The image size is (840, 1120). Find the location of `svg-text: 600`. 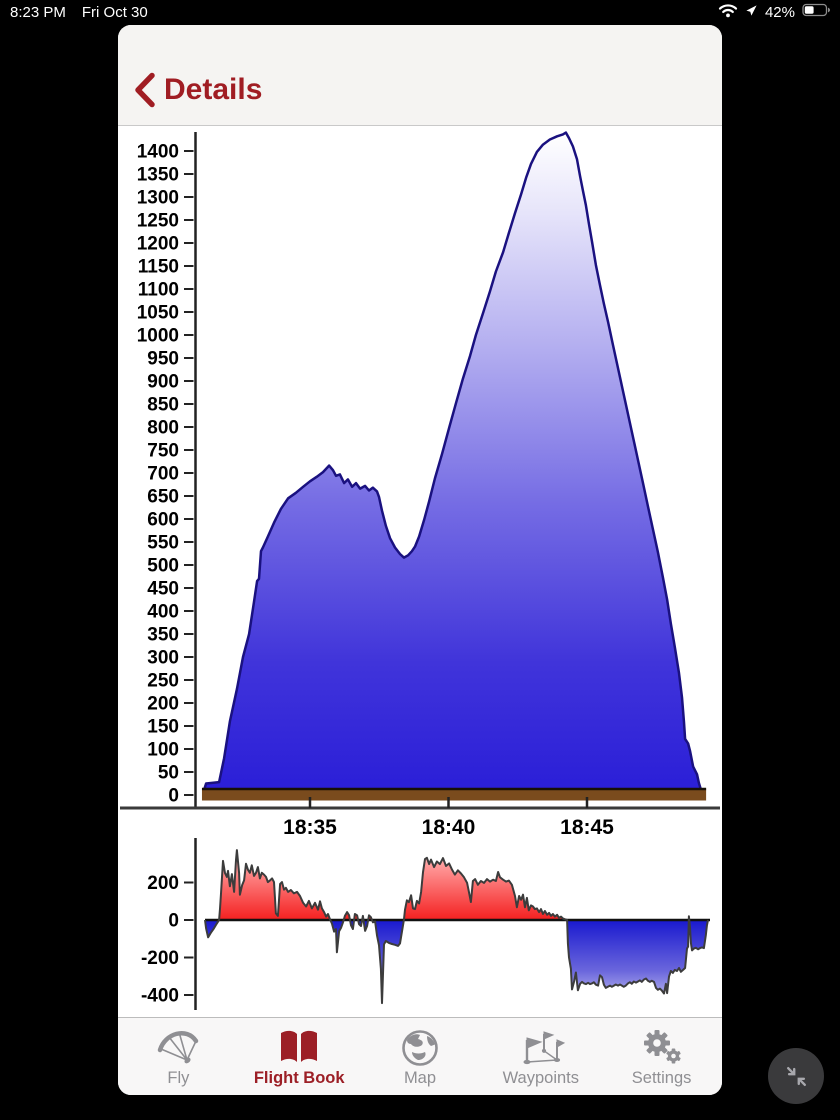

svg-text: 600 is located at coordinates (163, 520).